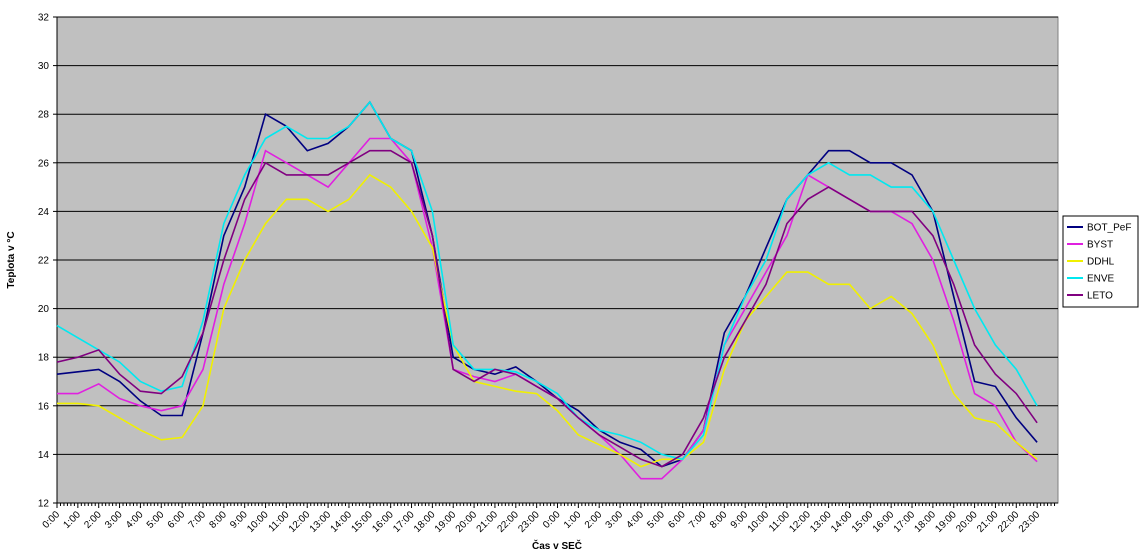 The height and width of the screenshot is (560, 1141). Describe the element at coordinates (44, 115) in the screenshot. I see `y-tick-label: 28` at that location.